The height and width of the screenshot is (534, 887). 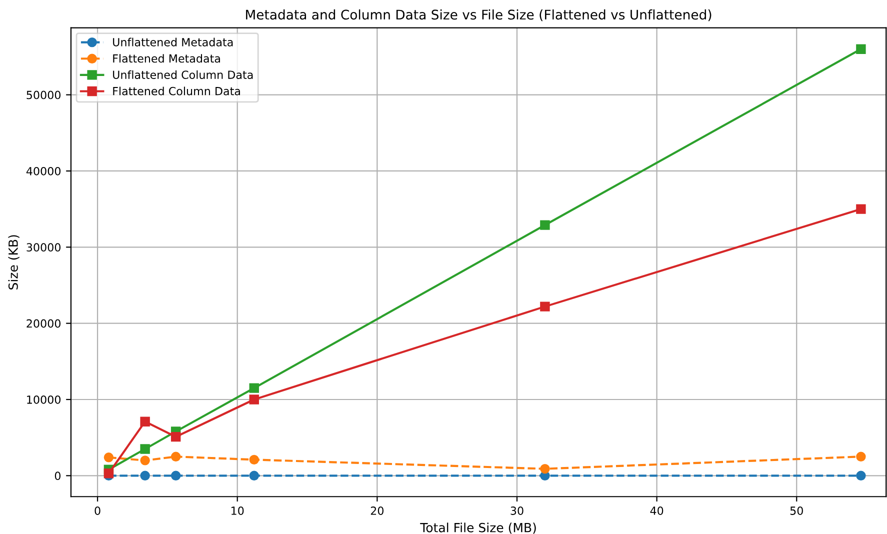 I want to click on legend-label: Unflattened Metadata, so click(x=173, y=42).